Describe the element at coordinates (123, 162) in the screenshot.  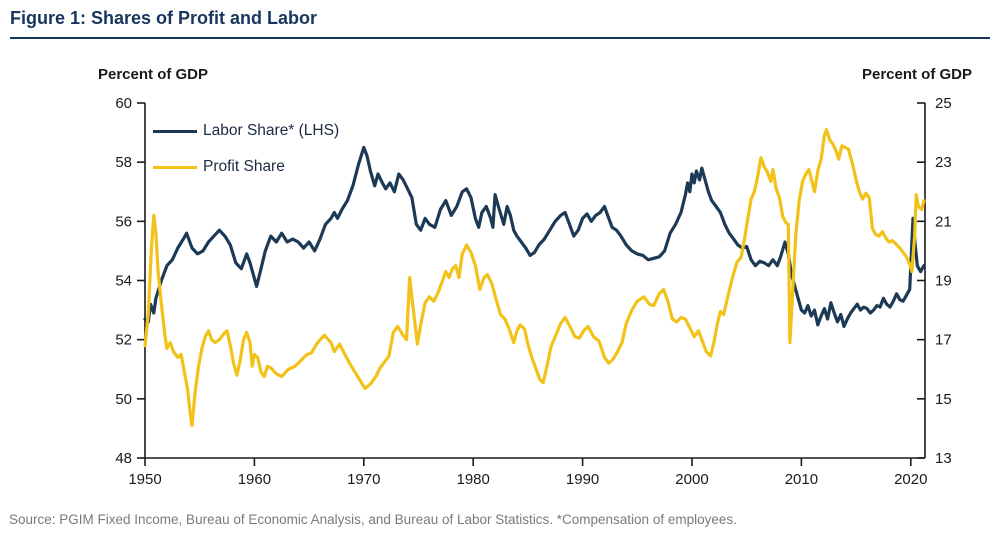
I see `tick-label: 58` at that location.